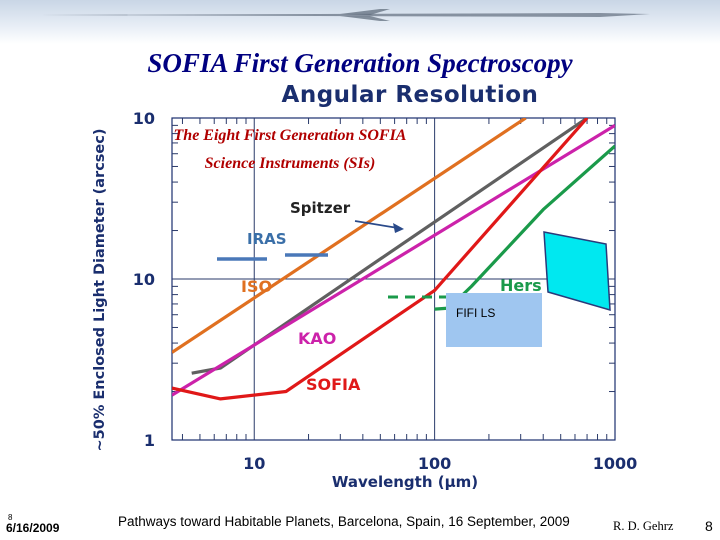 This screenshot has height=540, width=720. Describe the element at coordinates (290, 163) in the screenshot. I see `overlay-line-2: Science Instruments (SIs)` at that location.